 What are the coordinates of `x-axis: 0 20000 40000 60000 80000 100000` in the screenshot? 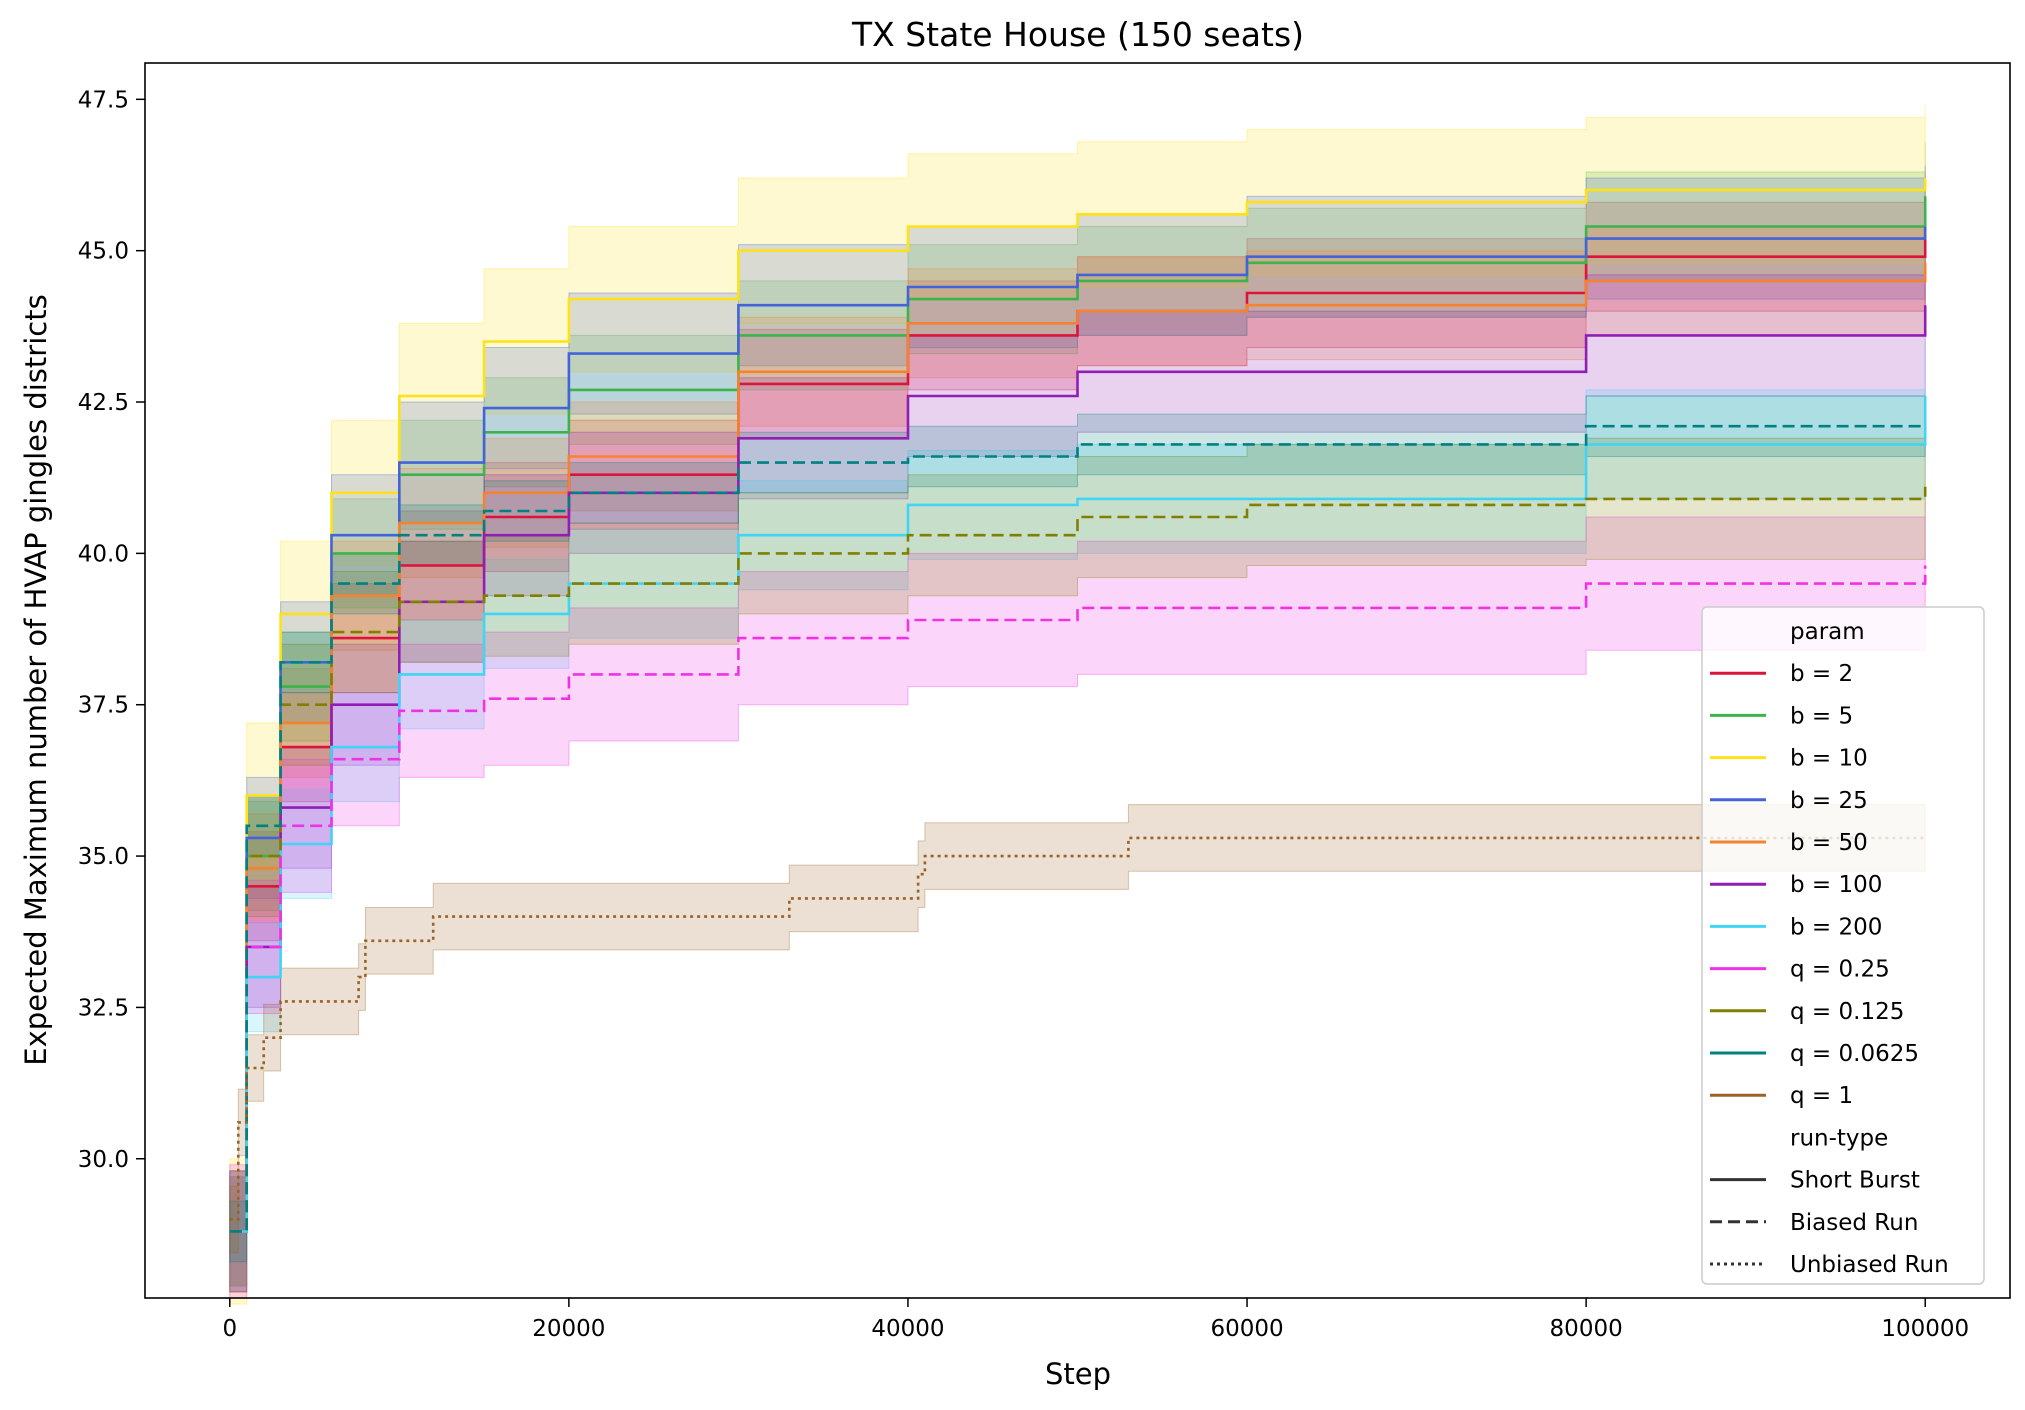 It's located at (1095, 1320).